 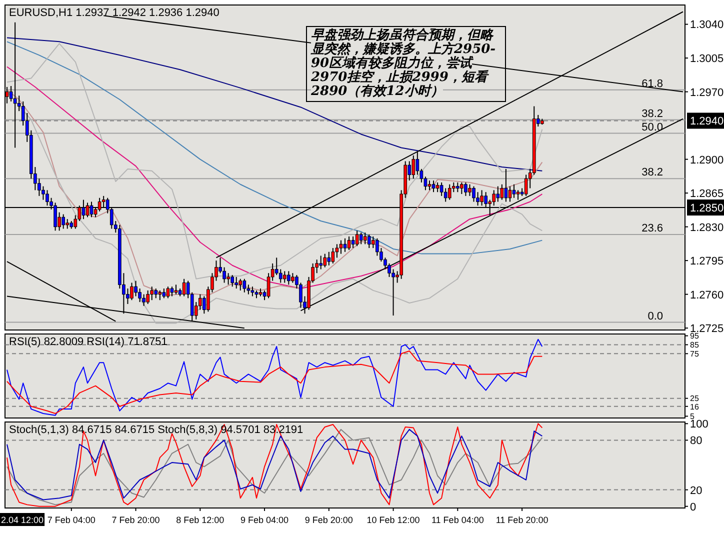 I want to click on y-tick-label: 20, so click(x=696, y=490).